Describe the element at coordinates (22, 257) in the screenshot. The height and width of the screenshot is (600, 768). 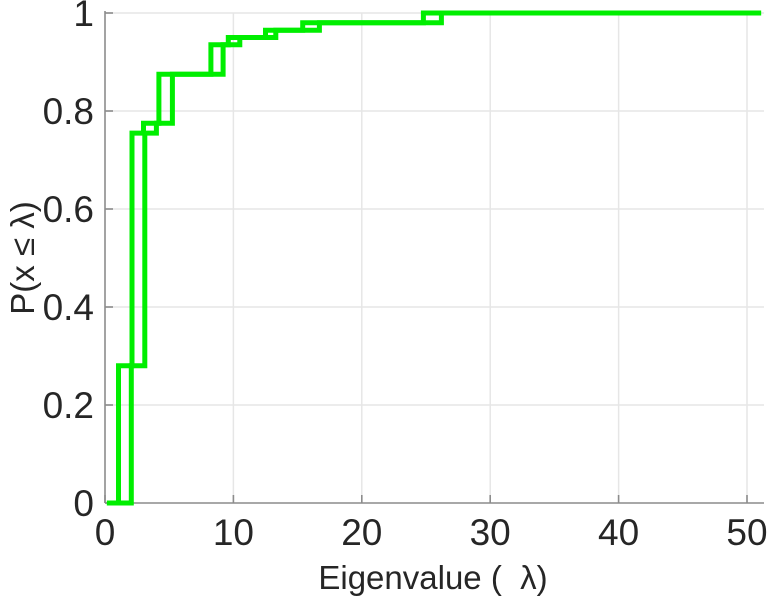
I see `y-axis-label: P(x ≤ λ)` at that location.